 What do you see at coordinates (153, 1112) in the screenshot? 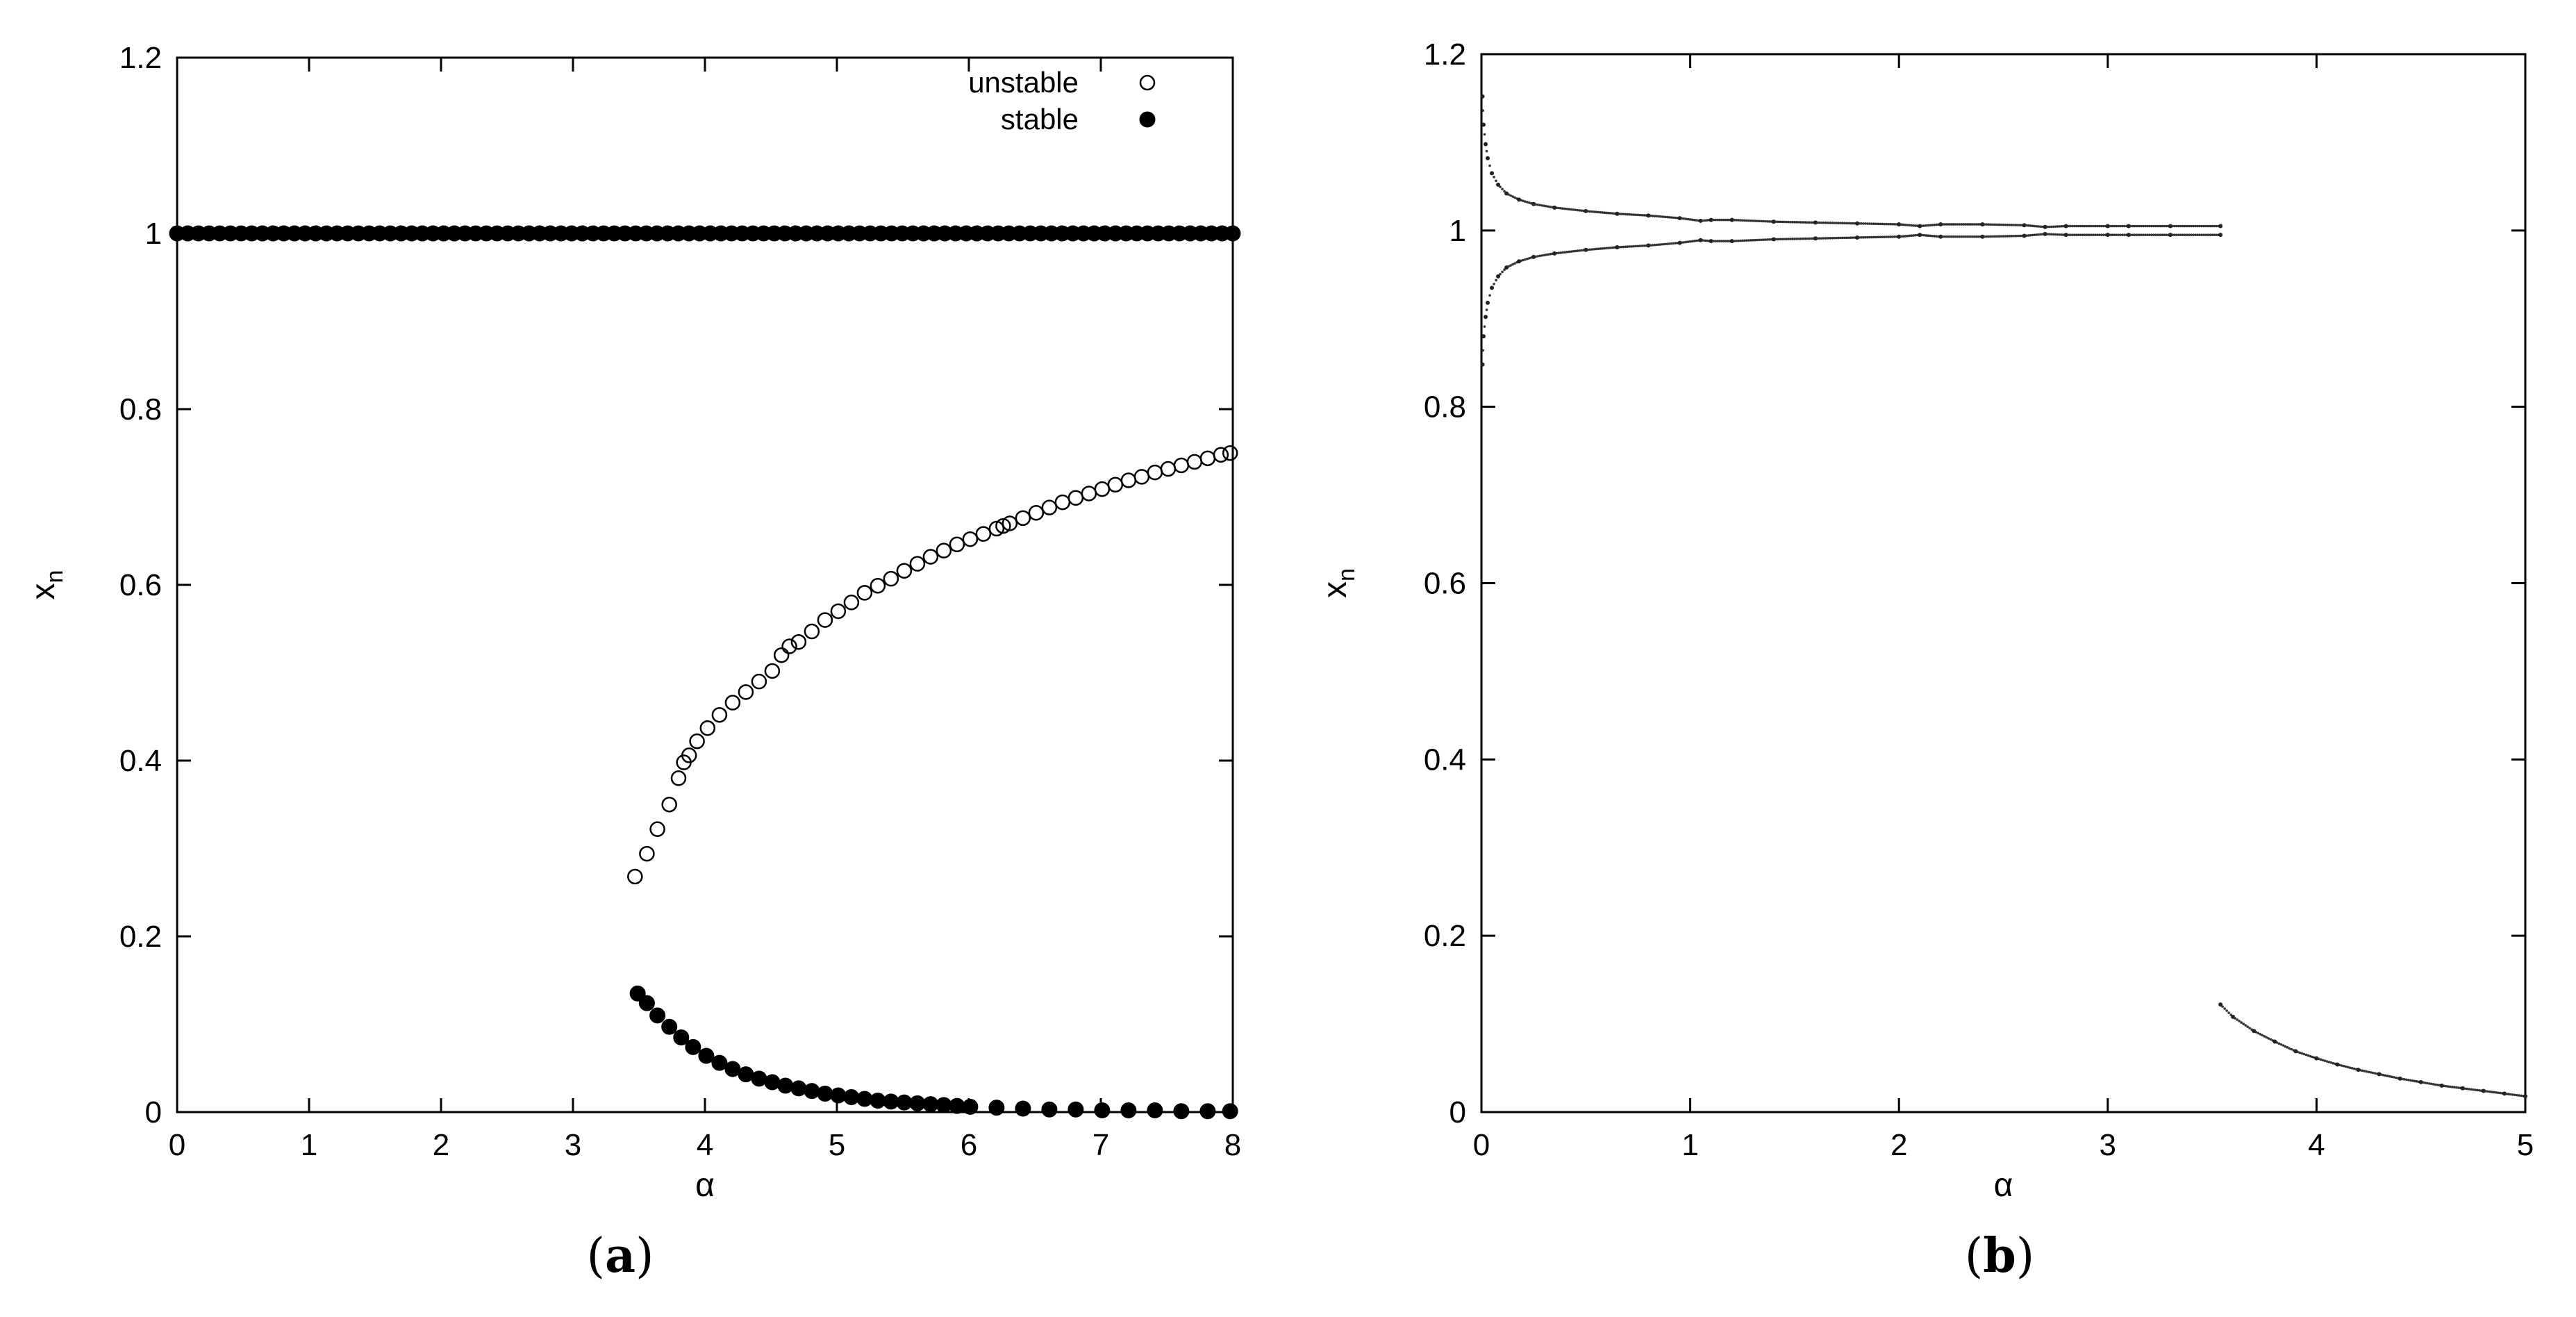
I see `y-tick-label: 0` at bounding box center [153, 1112].